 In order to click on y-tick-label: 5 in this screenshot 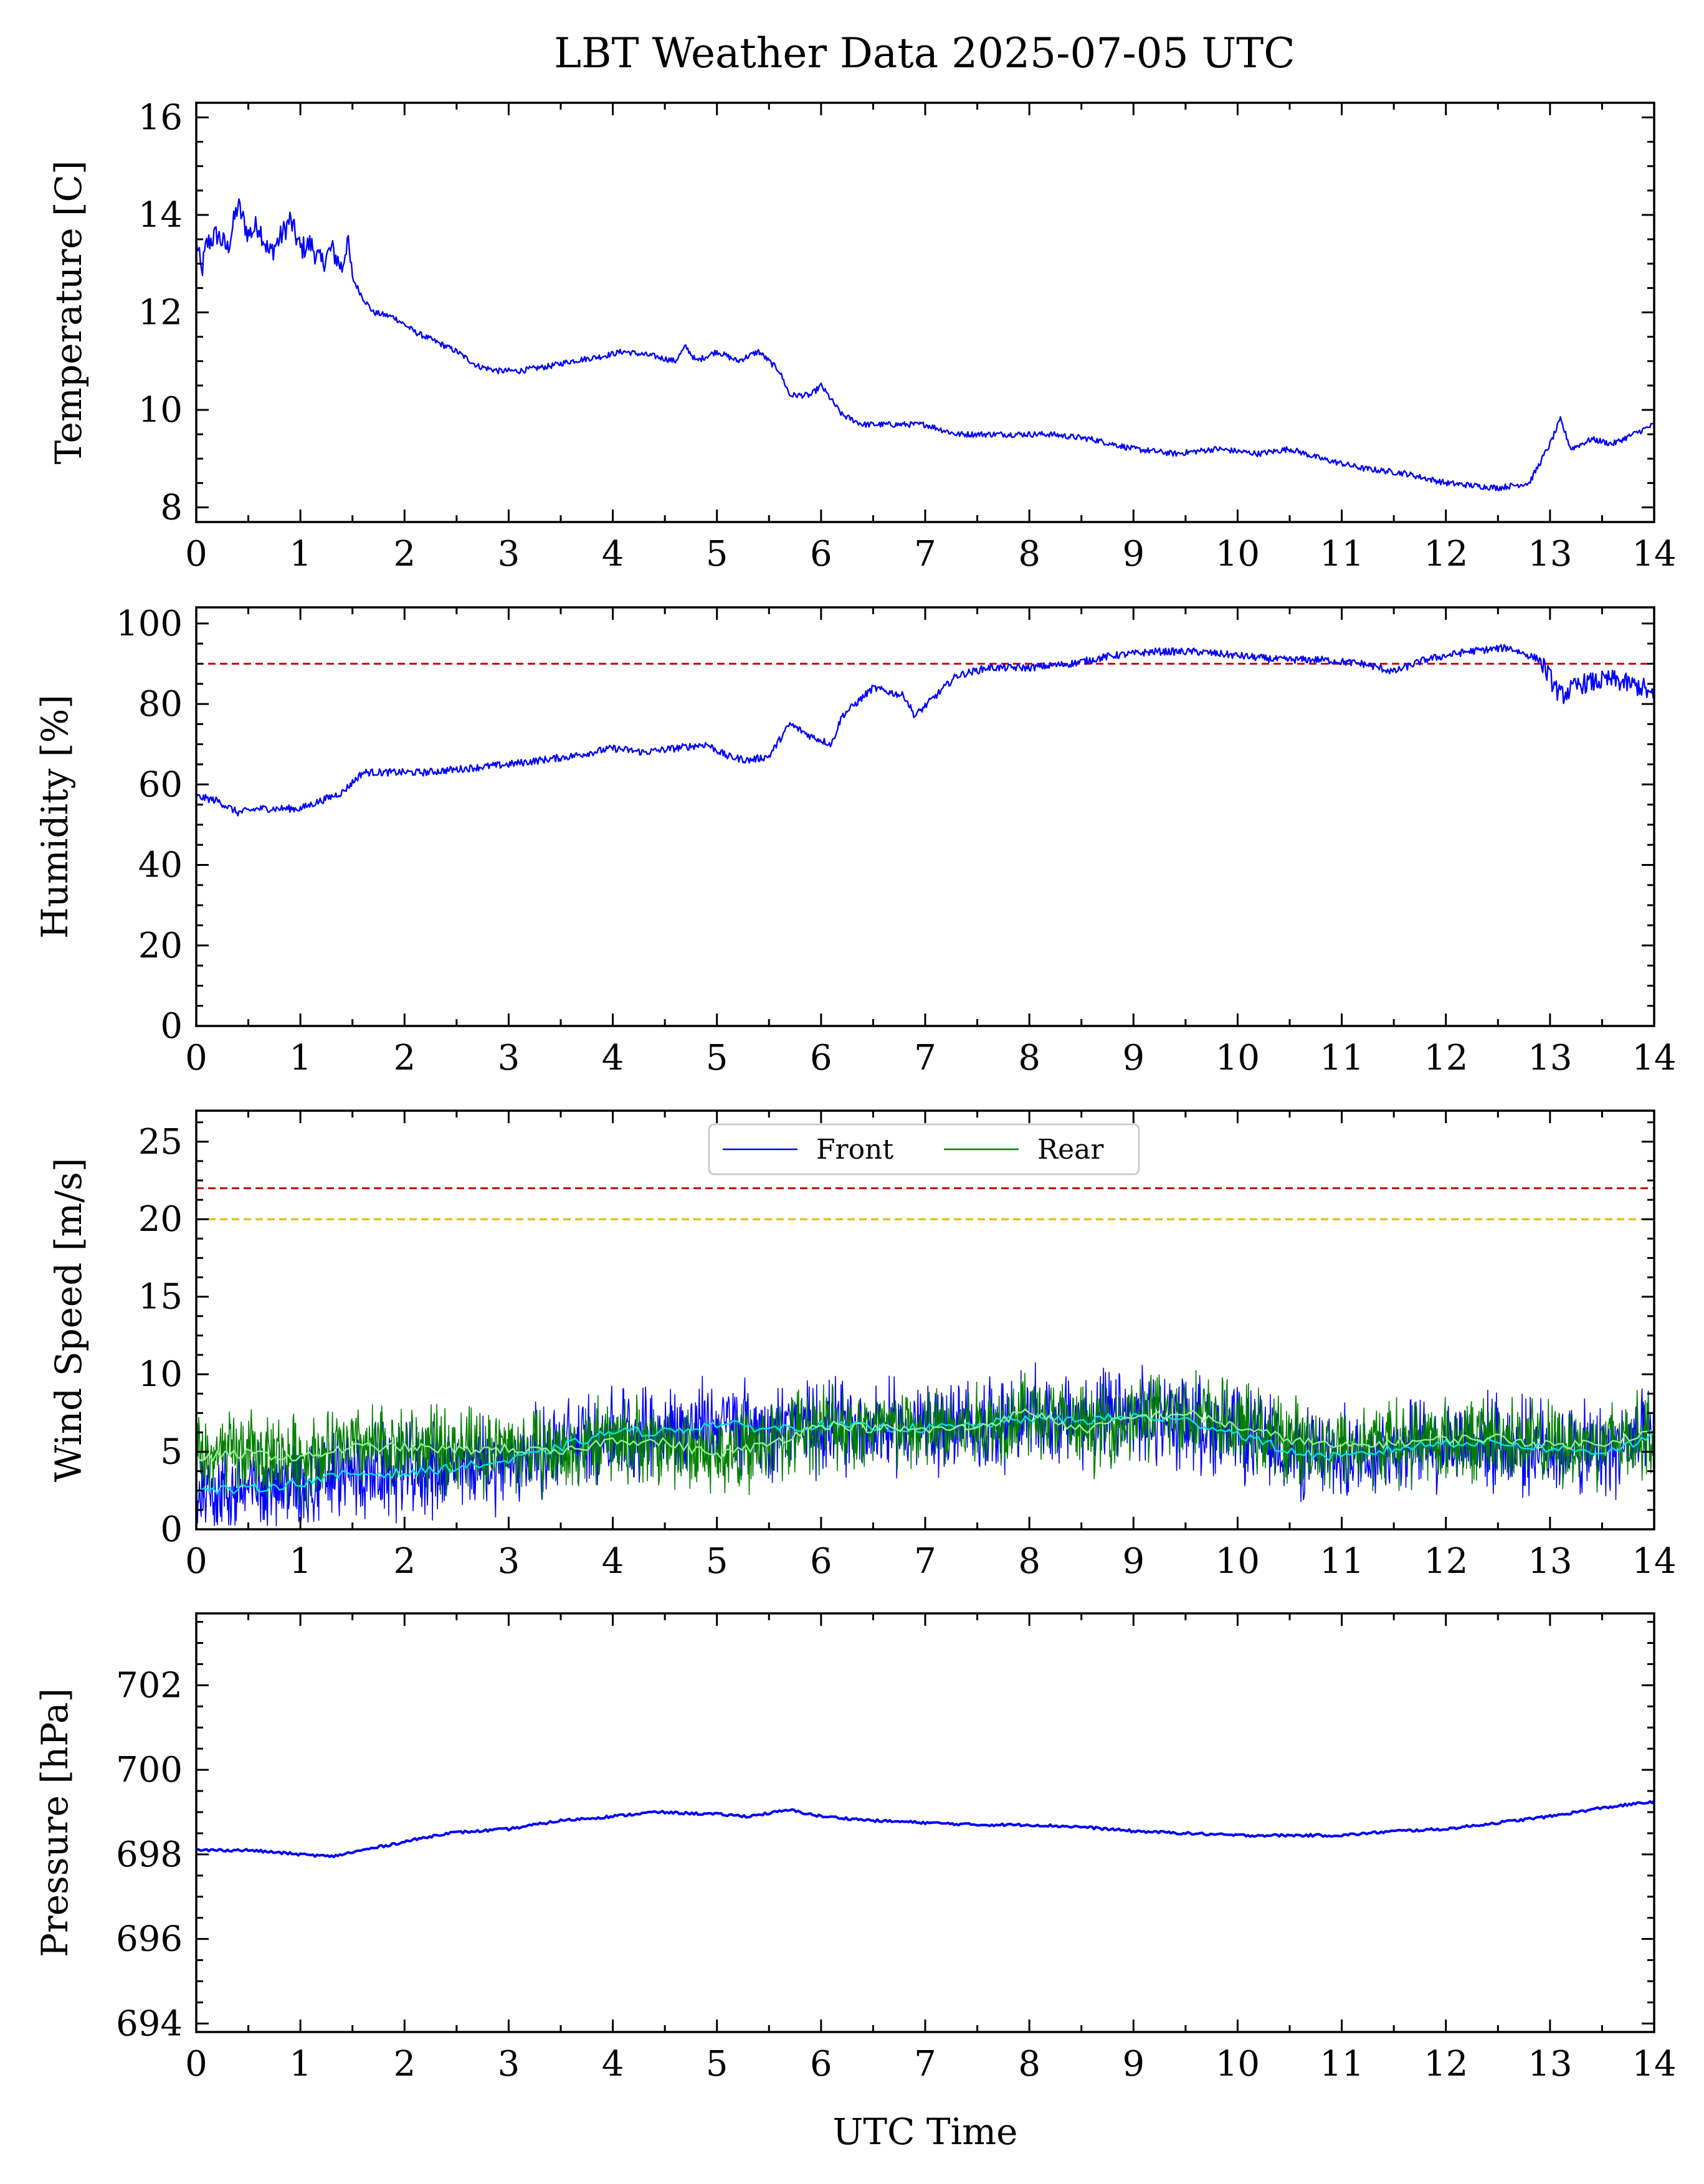, I will do `click(171, 1452)`.